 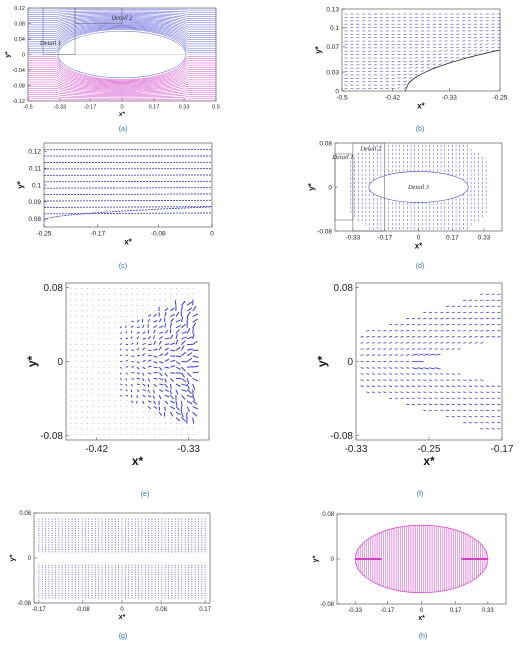 What do you see at coordinates (342, 157) in the screenshot?
I see `detail-annotation: Detail 1` at bounding box center [342, 157].